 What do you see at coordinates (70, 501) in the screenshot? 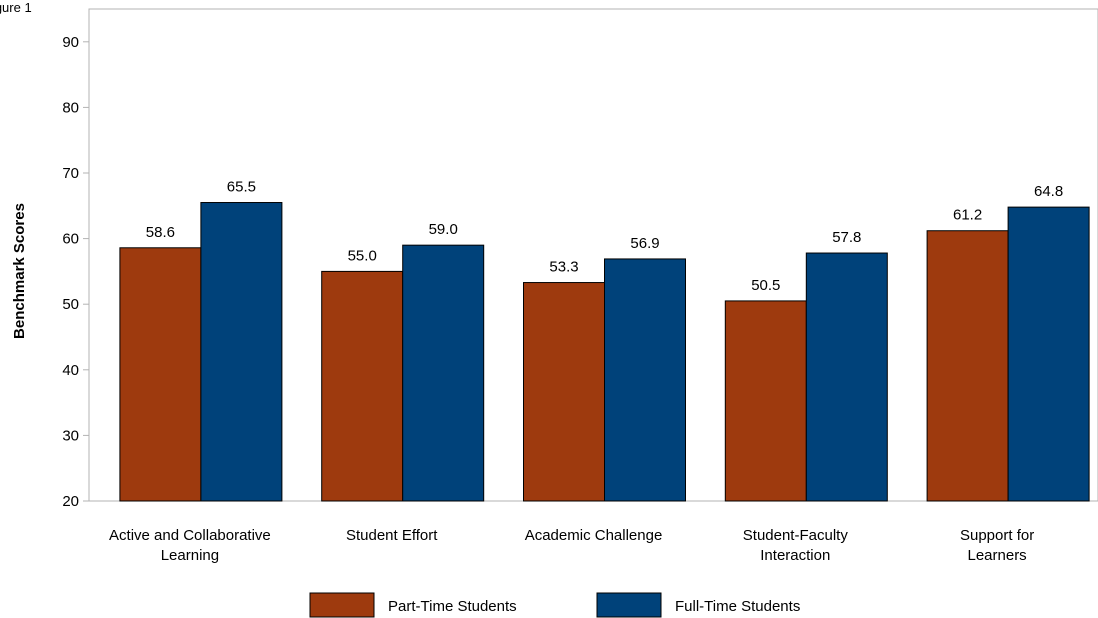
I see `y-tick-label: 20` at bounding box center [70, 501].